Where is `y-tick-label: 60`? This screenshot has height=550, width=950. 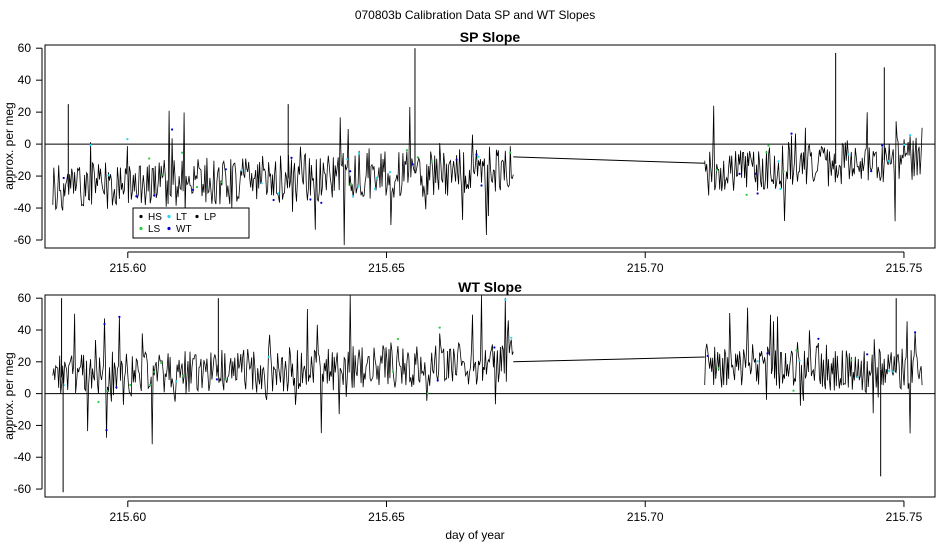 y-tick-label: 60 is located at coordinates (25, 298).